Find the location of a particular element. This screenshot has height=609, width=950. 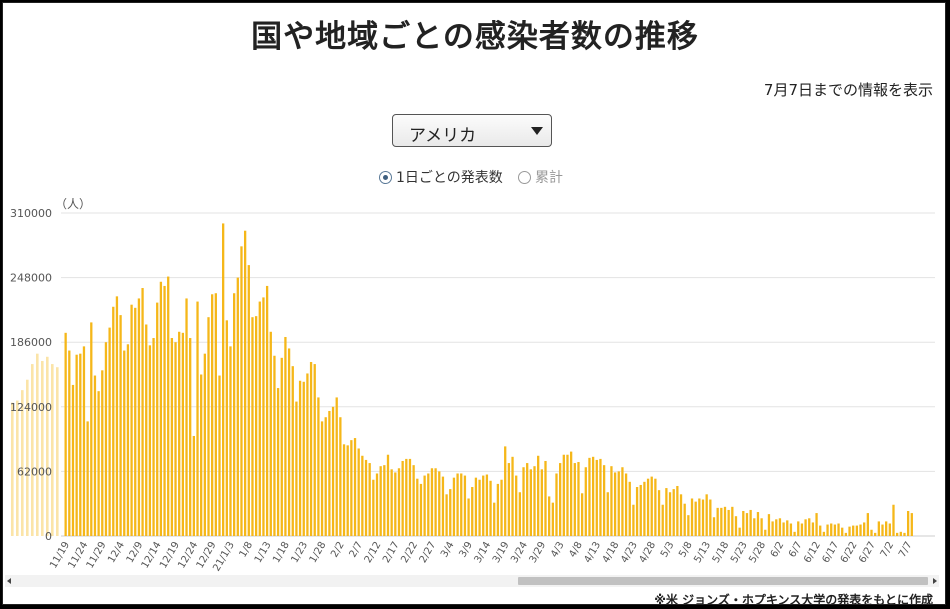

x-tick-label: 4/13 is located at coordinates (592, 552).